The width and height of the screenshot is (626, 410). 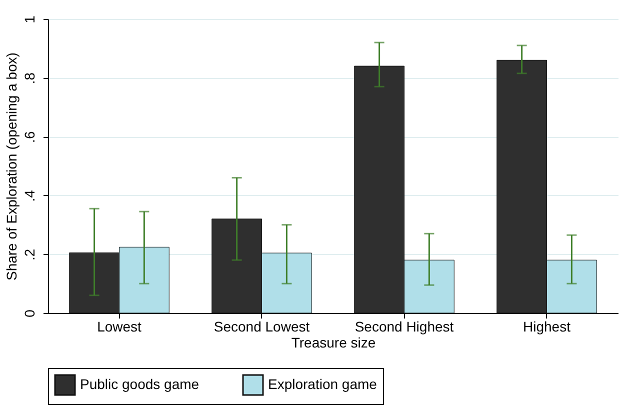 What do you see at coordinates (12, 166) in the screenshot?
I see `y-axis-title: Share of Exploration (opening a box)` at bounding box center [12, 166].